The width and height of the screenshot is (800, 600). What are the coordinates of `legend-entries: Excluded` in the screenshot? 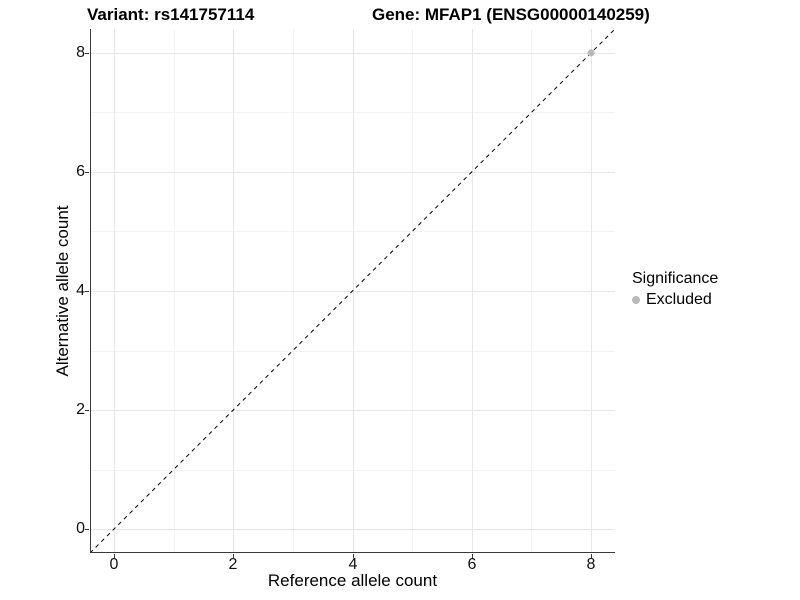 It's located at (674, 300).